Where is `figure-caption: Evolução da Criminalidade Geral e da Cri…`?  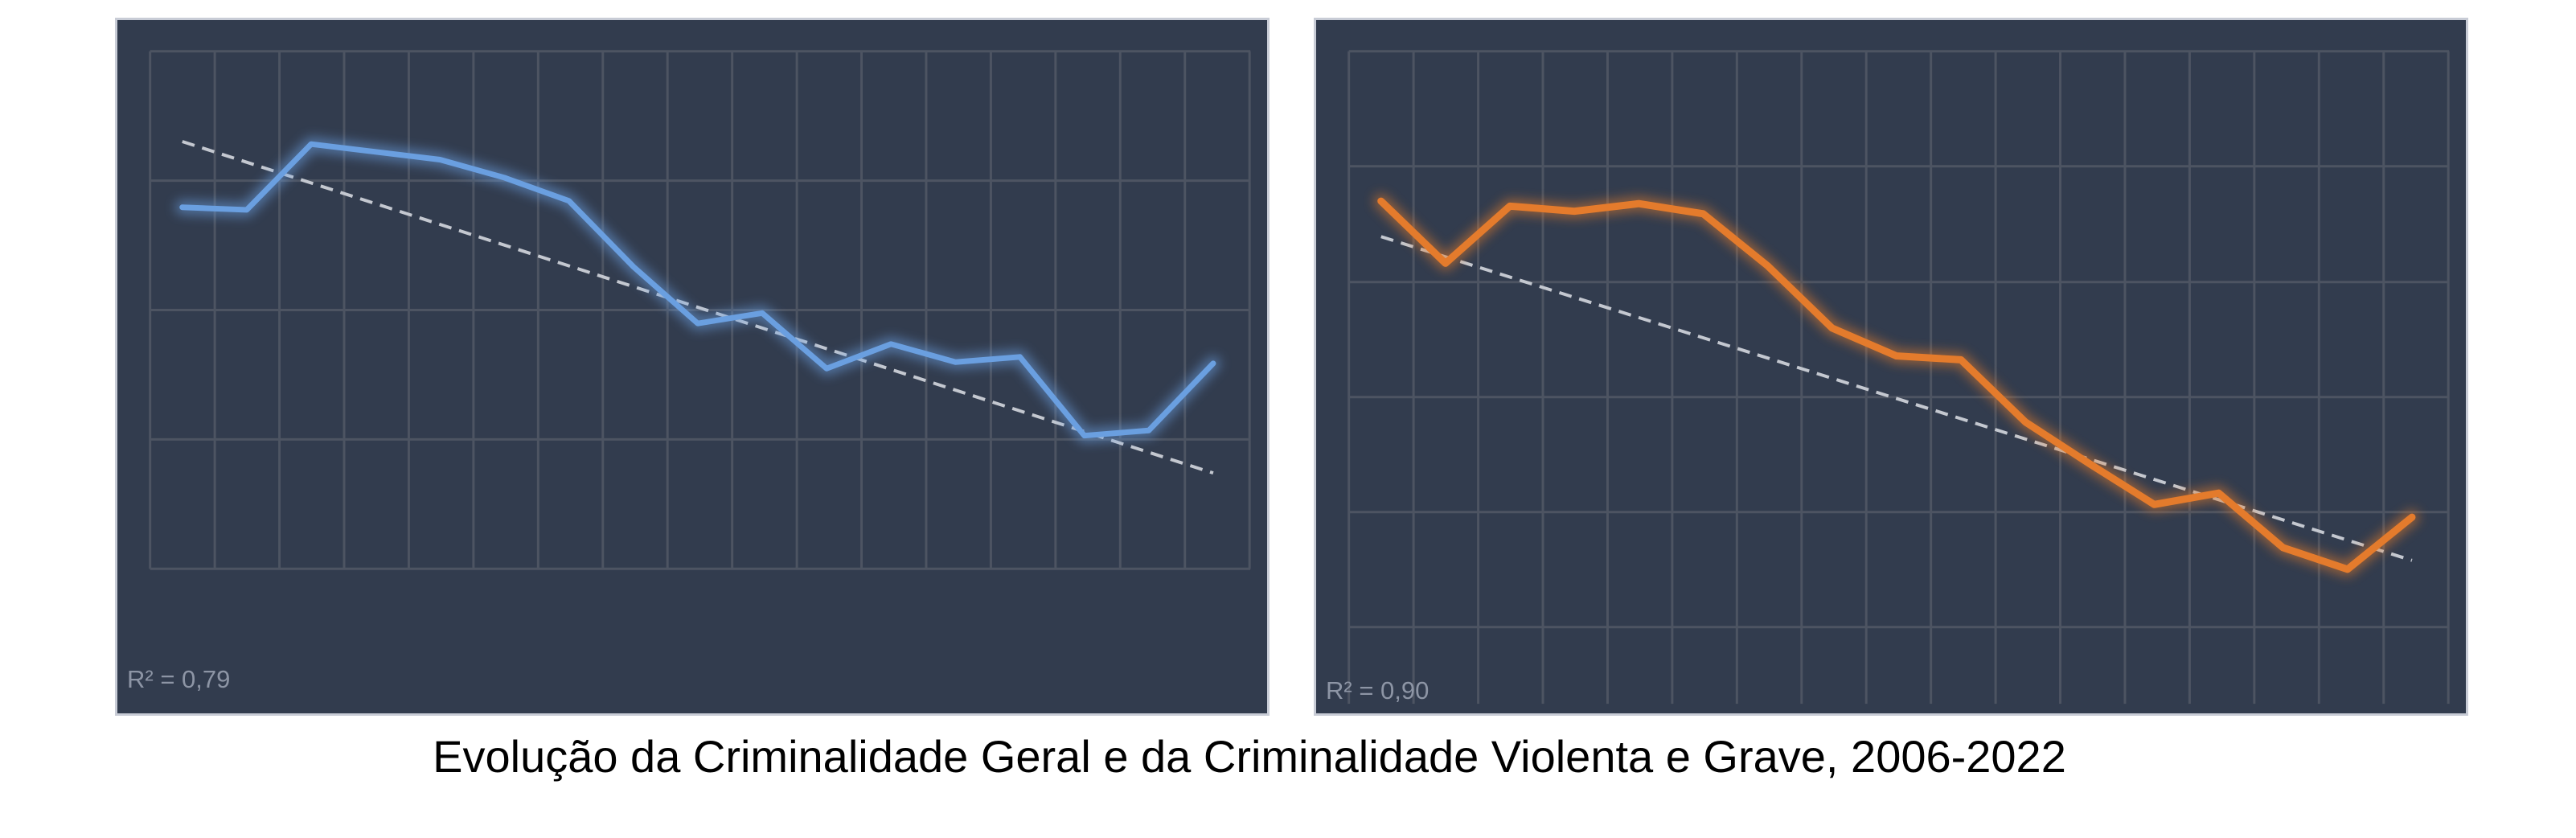 figure-caption: Evolução da Criminalidade Geral e da Cri… is located at coordinates (1249, 756).